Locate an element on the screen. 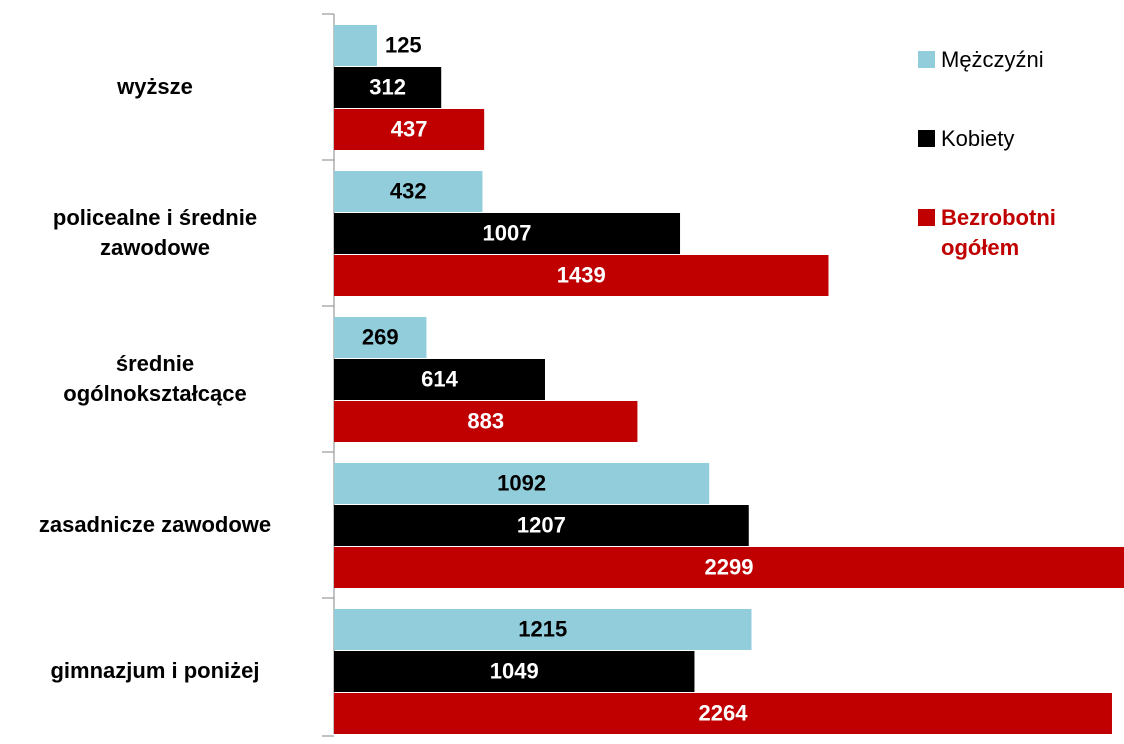 This screenshot has width=1124, height=744. data-label: 2264 is located at coordinates (724, 712).